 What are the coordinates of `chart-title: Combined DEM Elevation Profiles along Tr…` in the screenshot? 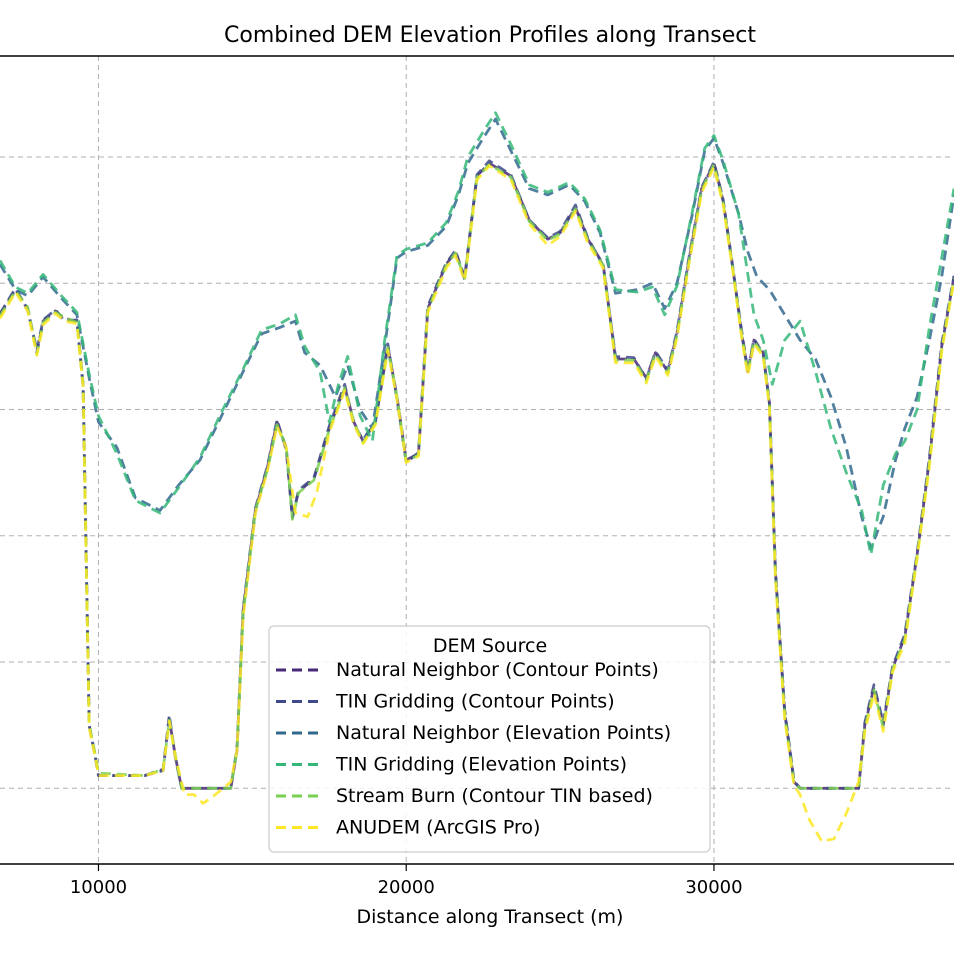 It's located at (490, 35).